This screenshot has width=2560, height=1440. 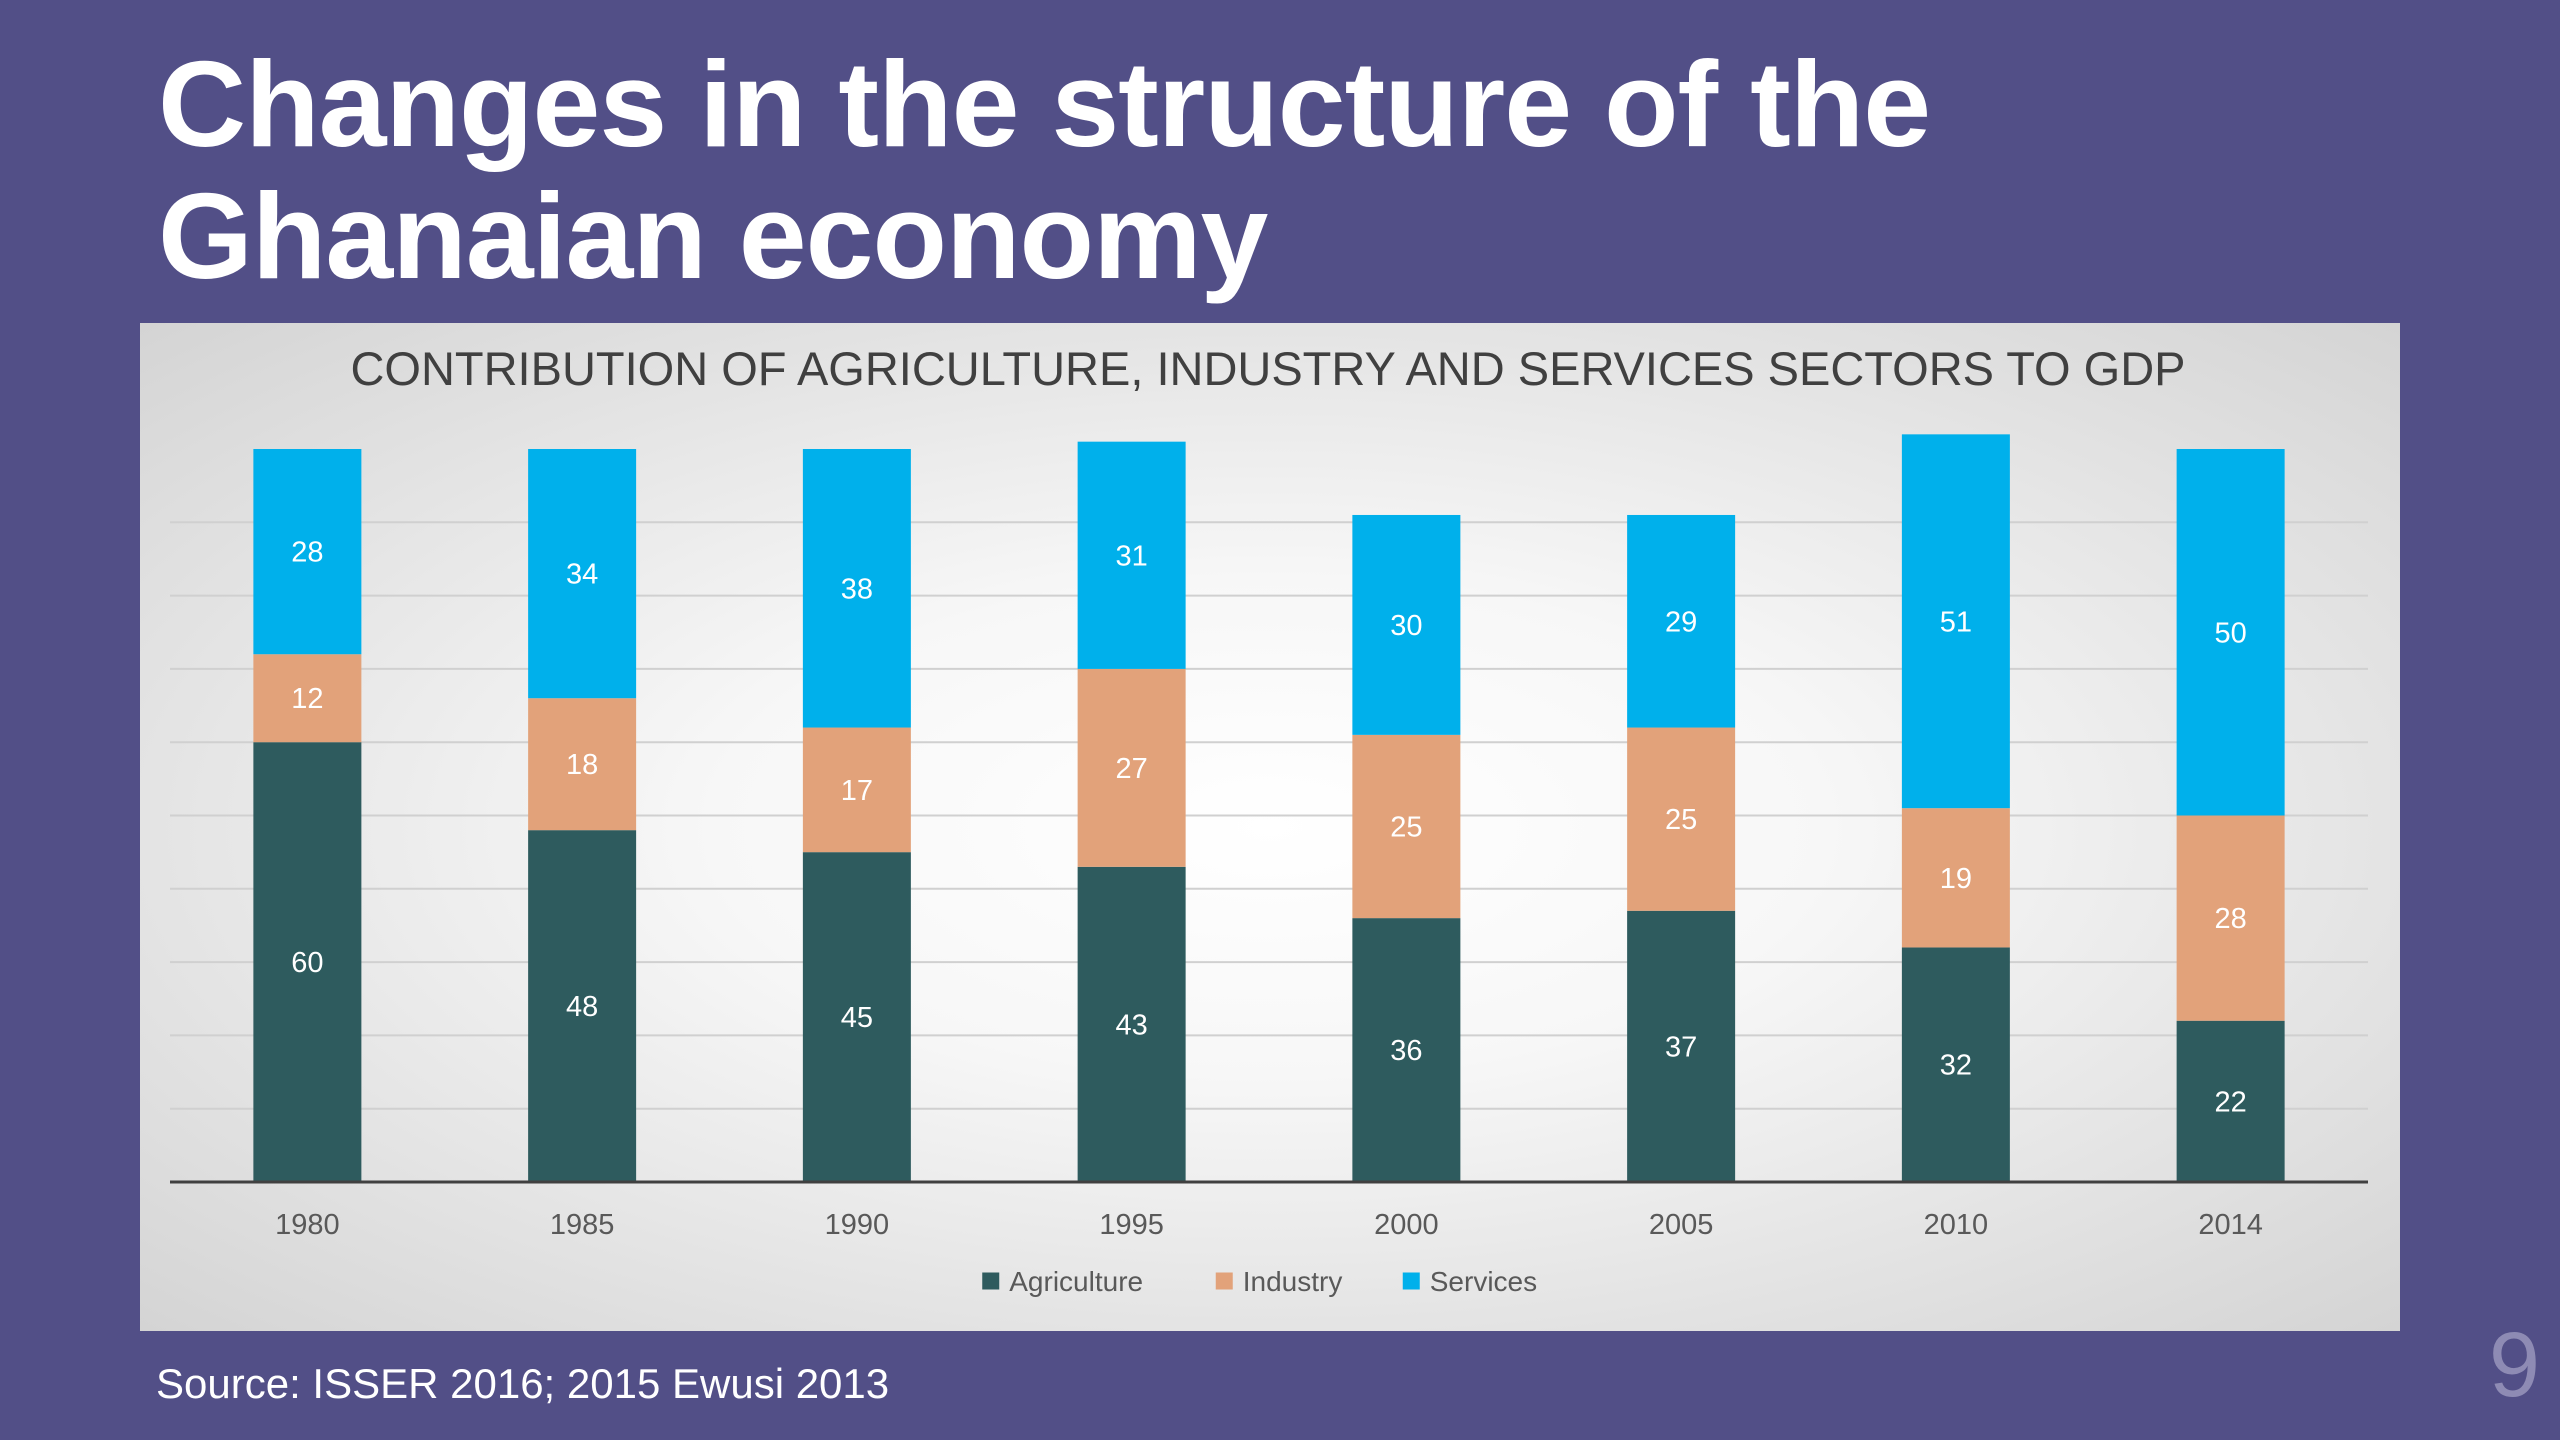 I want to click on data-label-agriculture-1980: 60, so click(x=307, y=963).